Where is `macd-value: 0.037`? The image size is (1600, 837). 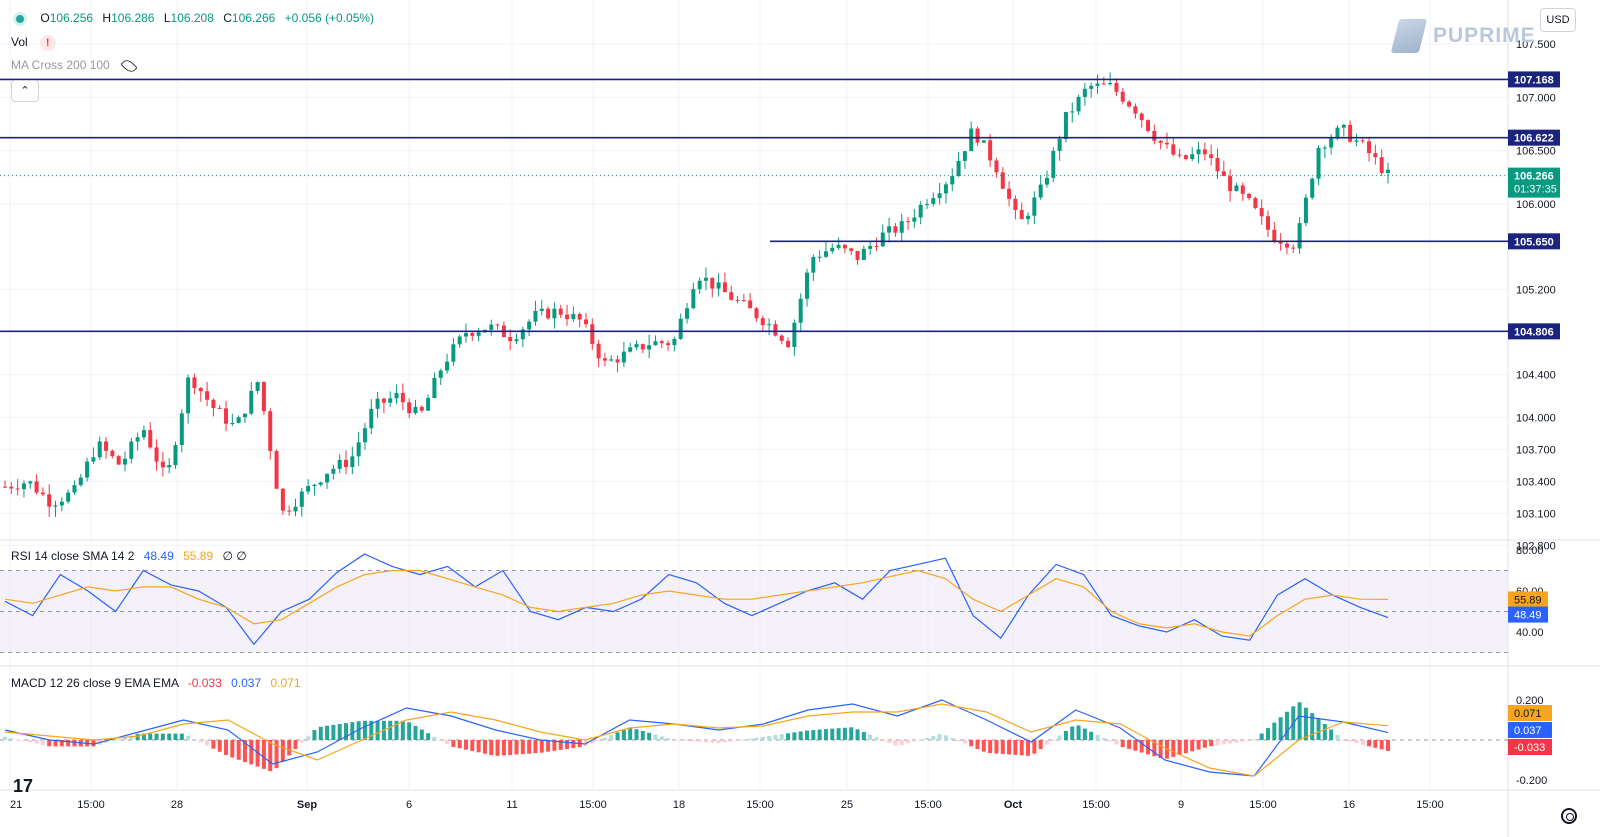
macd-value: 0.037 is located at coordinates (246, 683).